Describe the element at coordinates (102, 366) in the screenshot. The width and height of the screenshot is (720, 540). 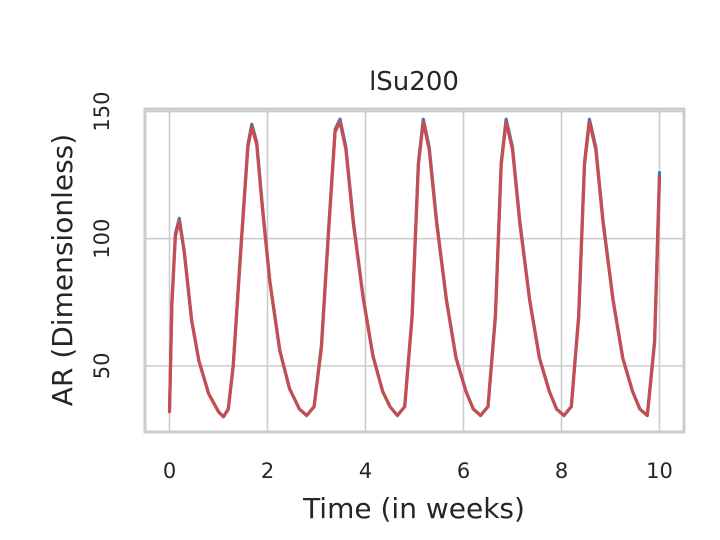
I see `y-tick-label: 50` at that location.